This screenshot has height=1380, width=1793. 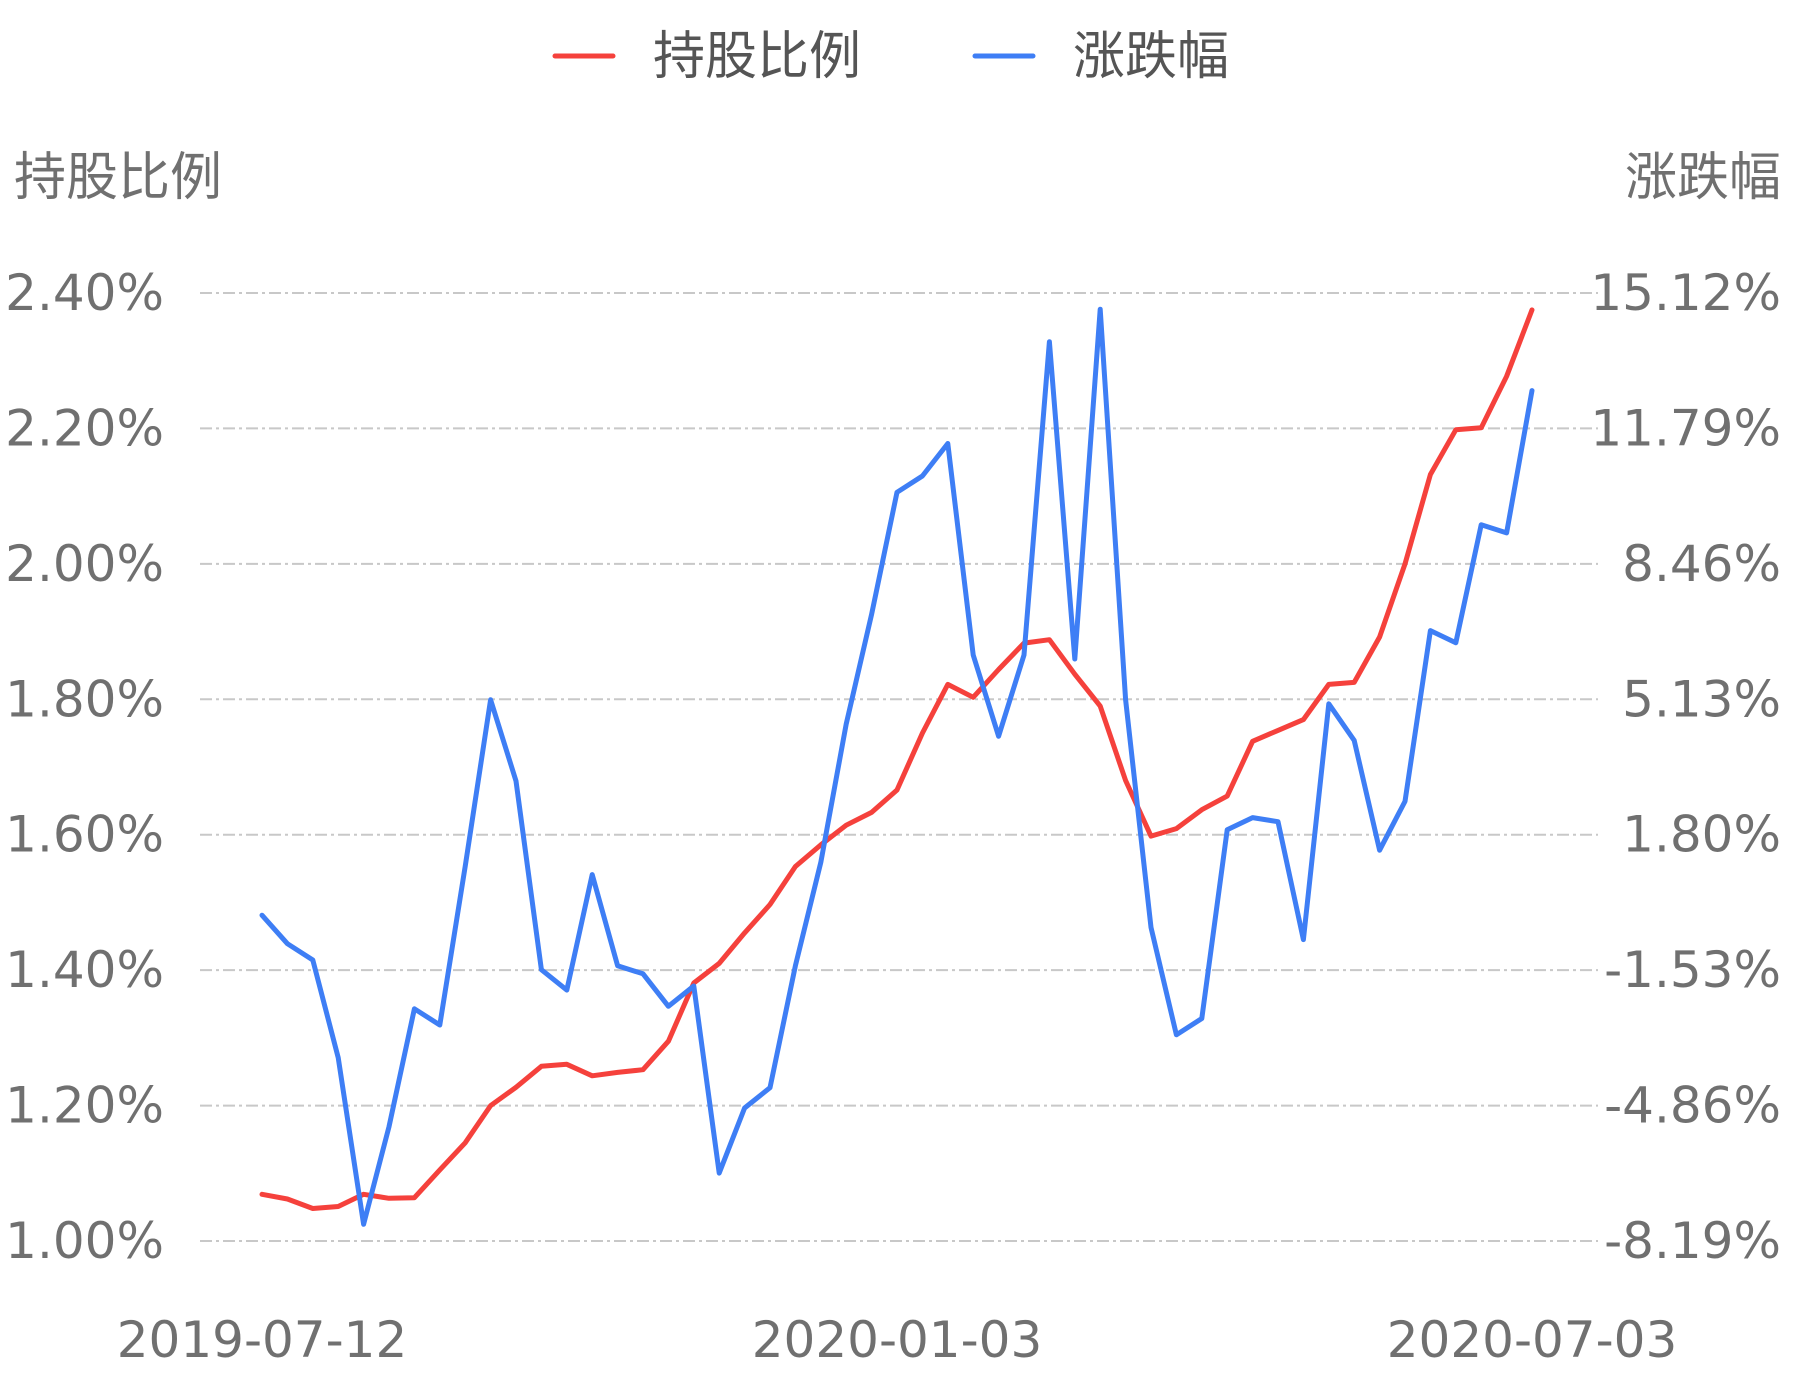 I want to click on left-tick-label: 1.00%, so click(x=84, y=1241).